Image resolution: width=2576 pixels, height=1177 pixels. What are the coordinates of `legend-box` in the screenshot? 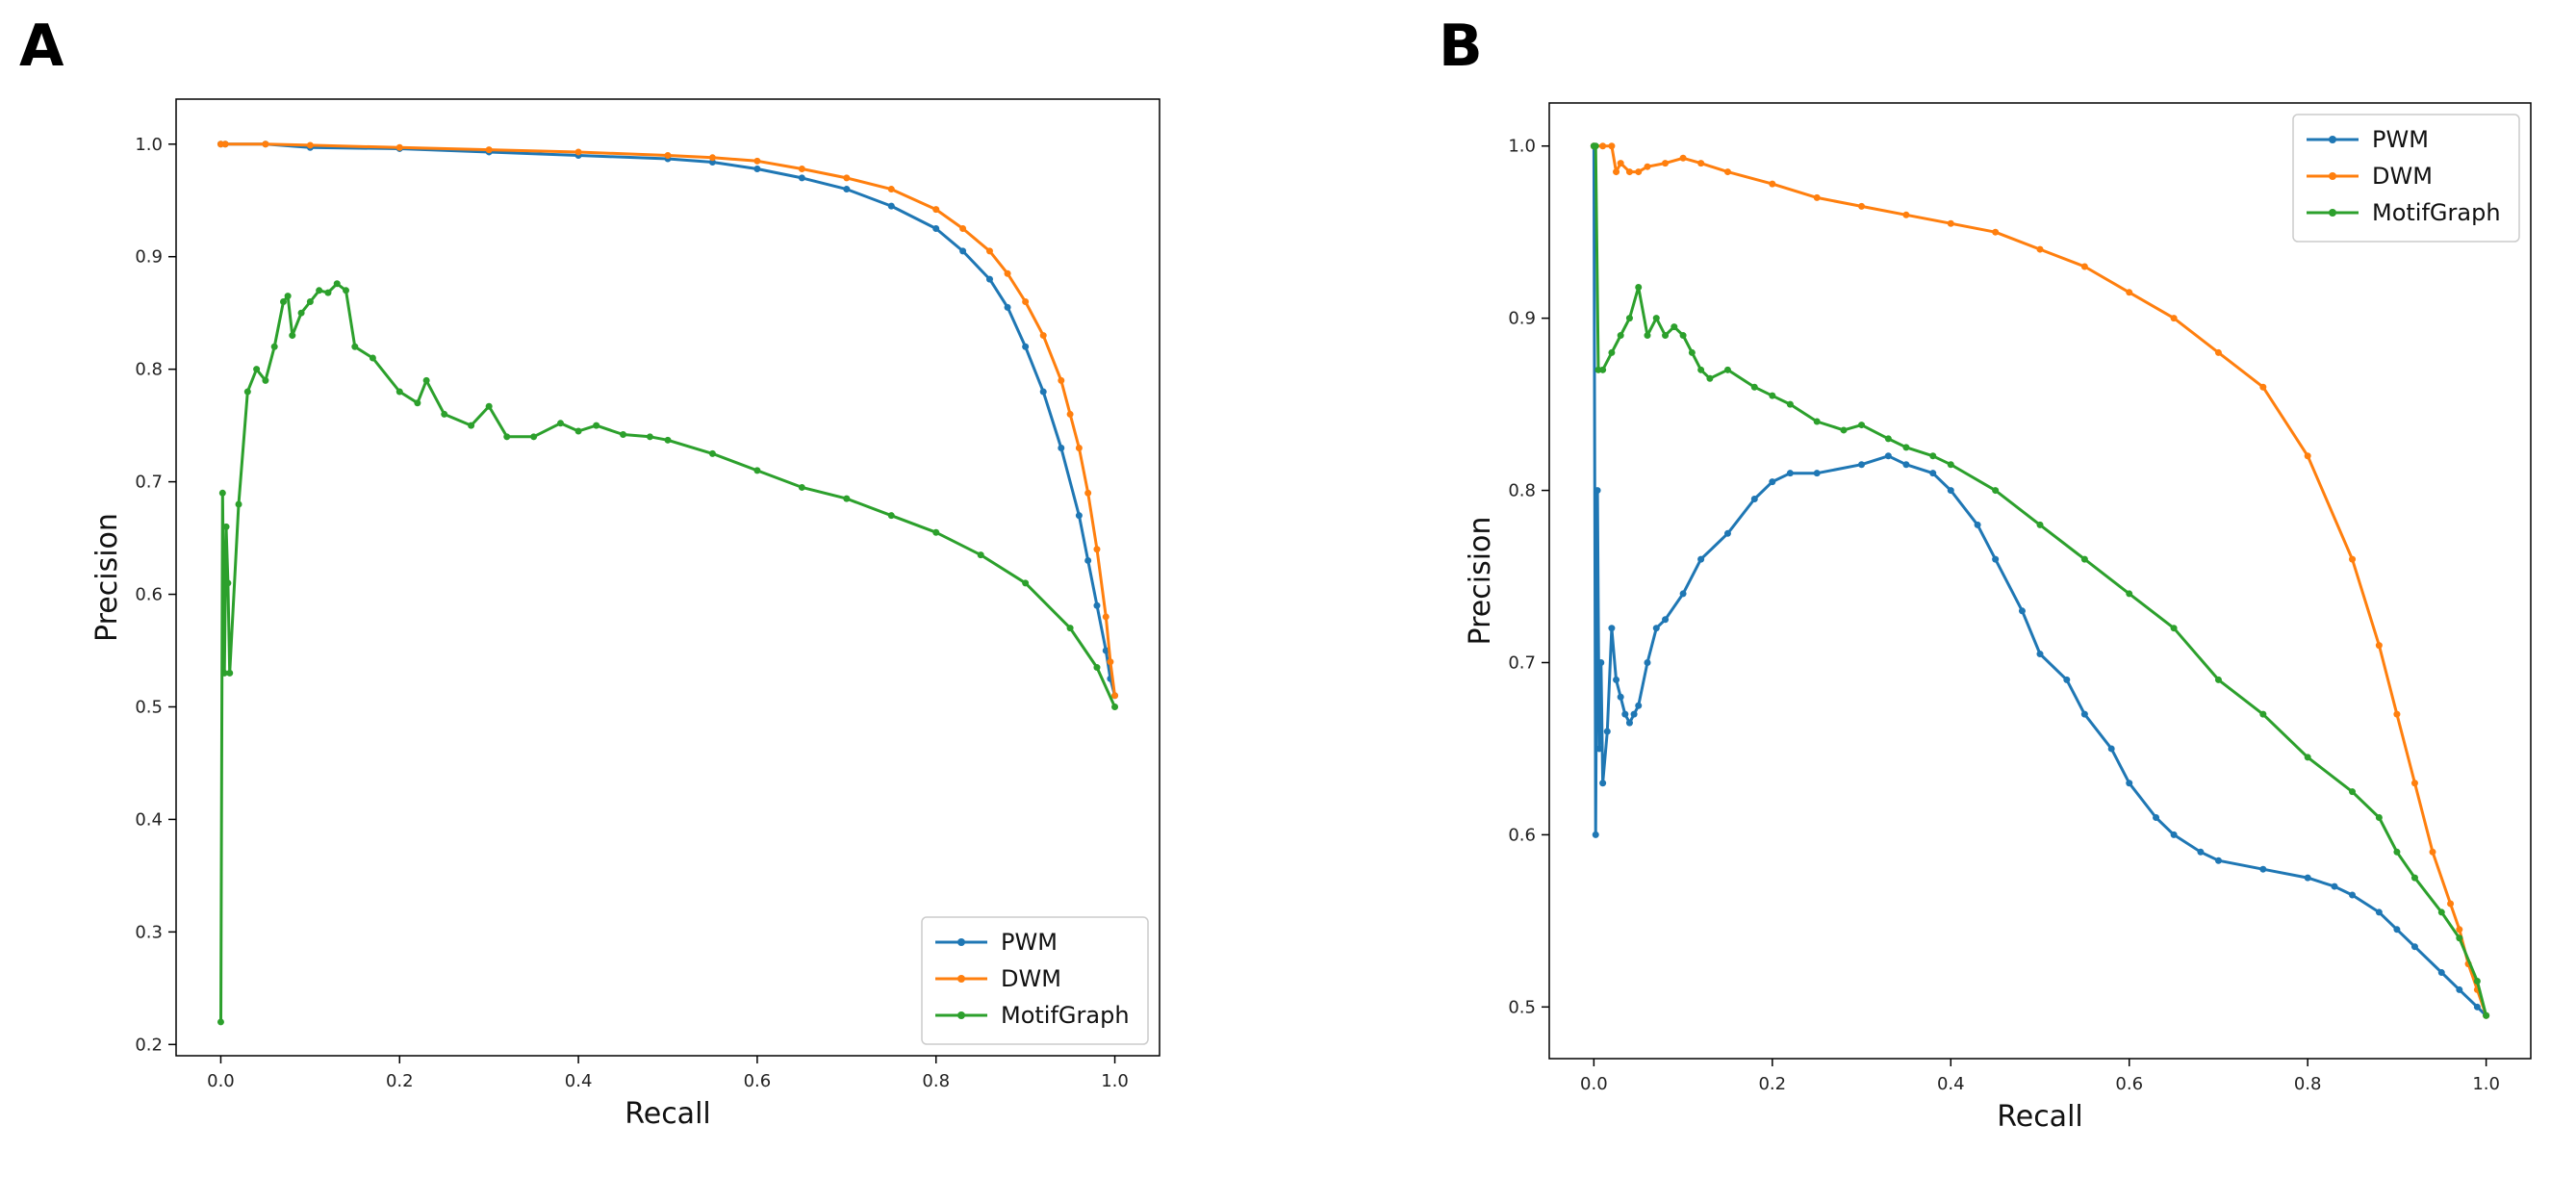 It's located at (2406, 178).